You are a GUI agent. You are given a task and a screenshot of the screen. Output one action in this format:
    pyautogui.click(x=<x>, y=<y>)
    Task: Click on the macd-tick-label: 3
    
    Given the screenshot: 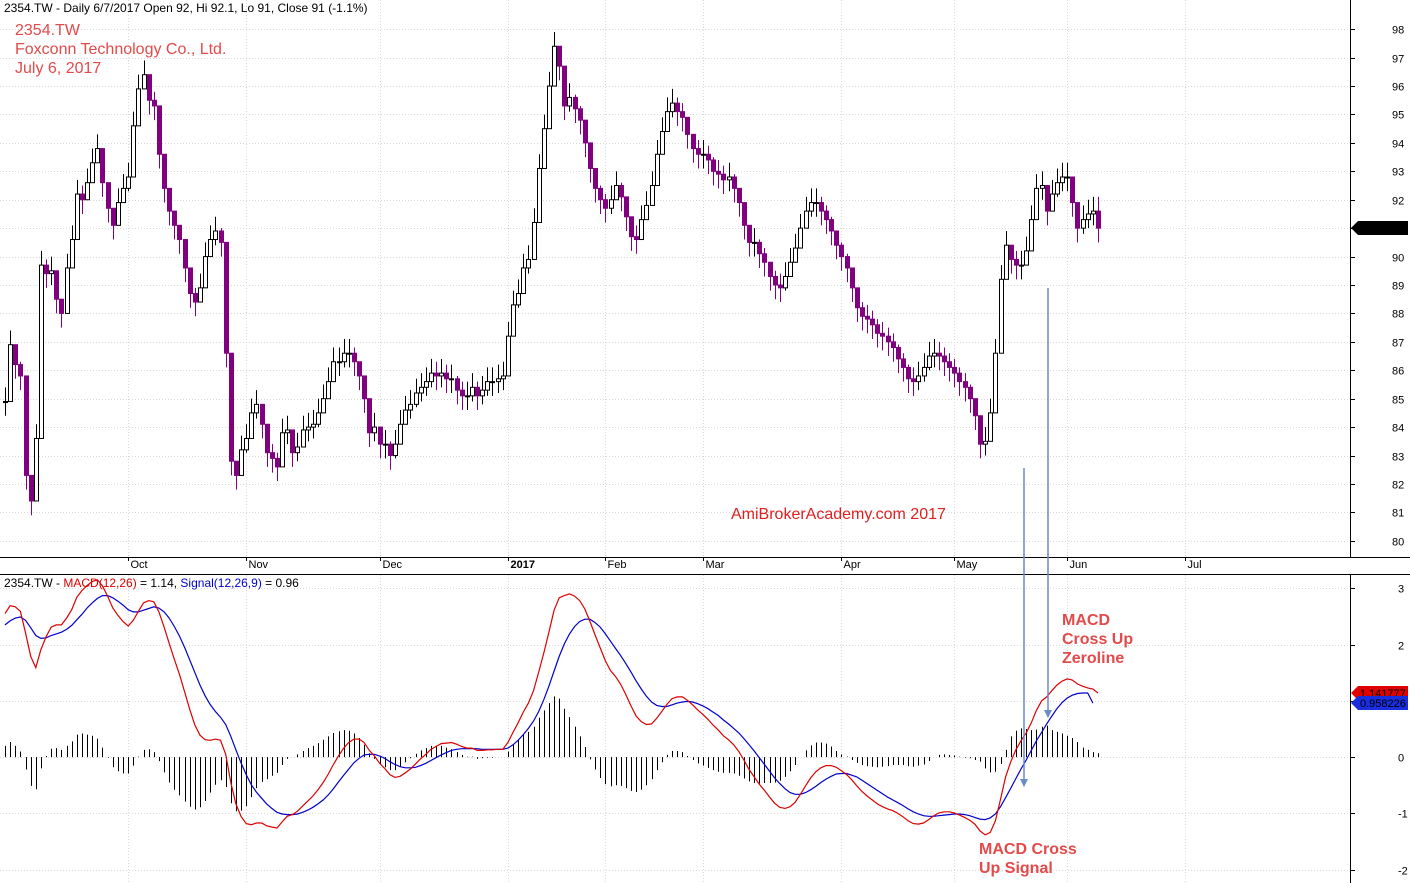 What is the action you would take?
    pyautogui.click(x=1401, y=590)
    